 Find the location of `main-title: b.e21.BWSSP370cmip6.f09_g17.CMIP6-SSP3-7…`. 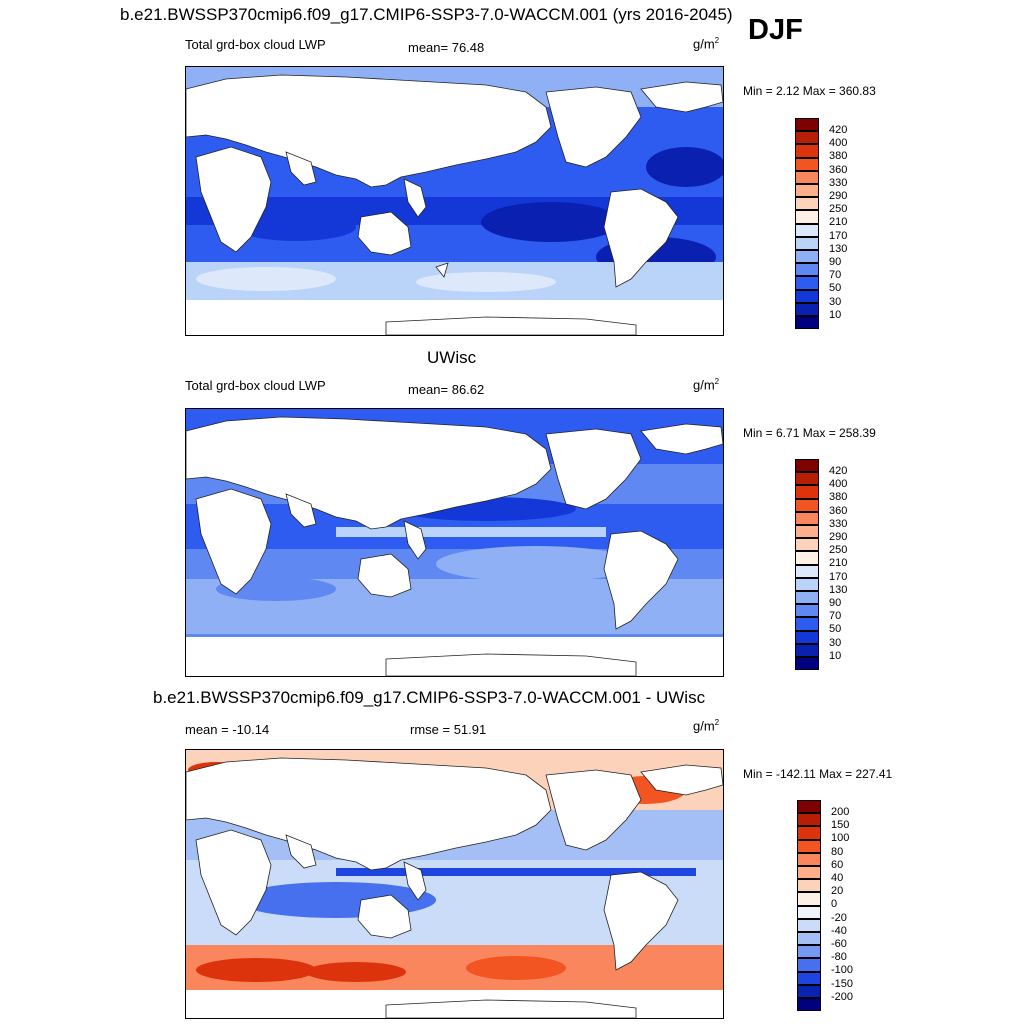

main-title: b.e21.BWSSP370cmip6.f09_g17.CMIP6-SSP3-7… is located at coordinates (426, 14).